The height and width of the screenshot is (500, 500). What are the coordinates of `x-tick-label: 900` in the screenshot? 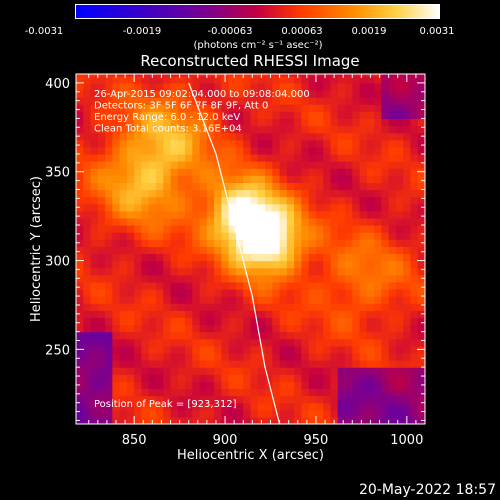 It's located at (225, 440).